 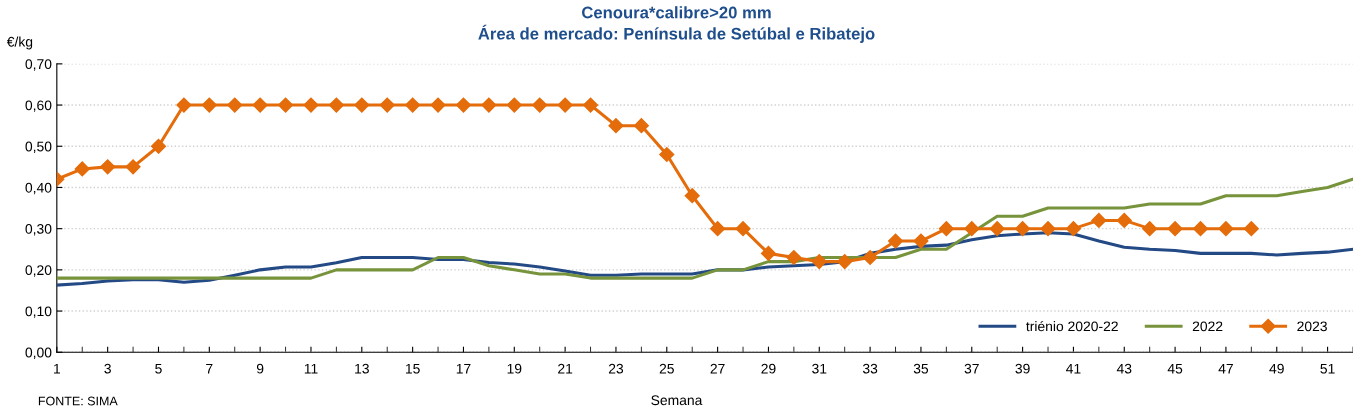 I want to click on y-tick-label: 0,70, so click(x=38, y=65).